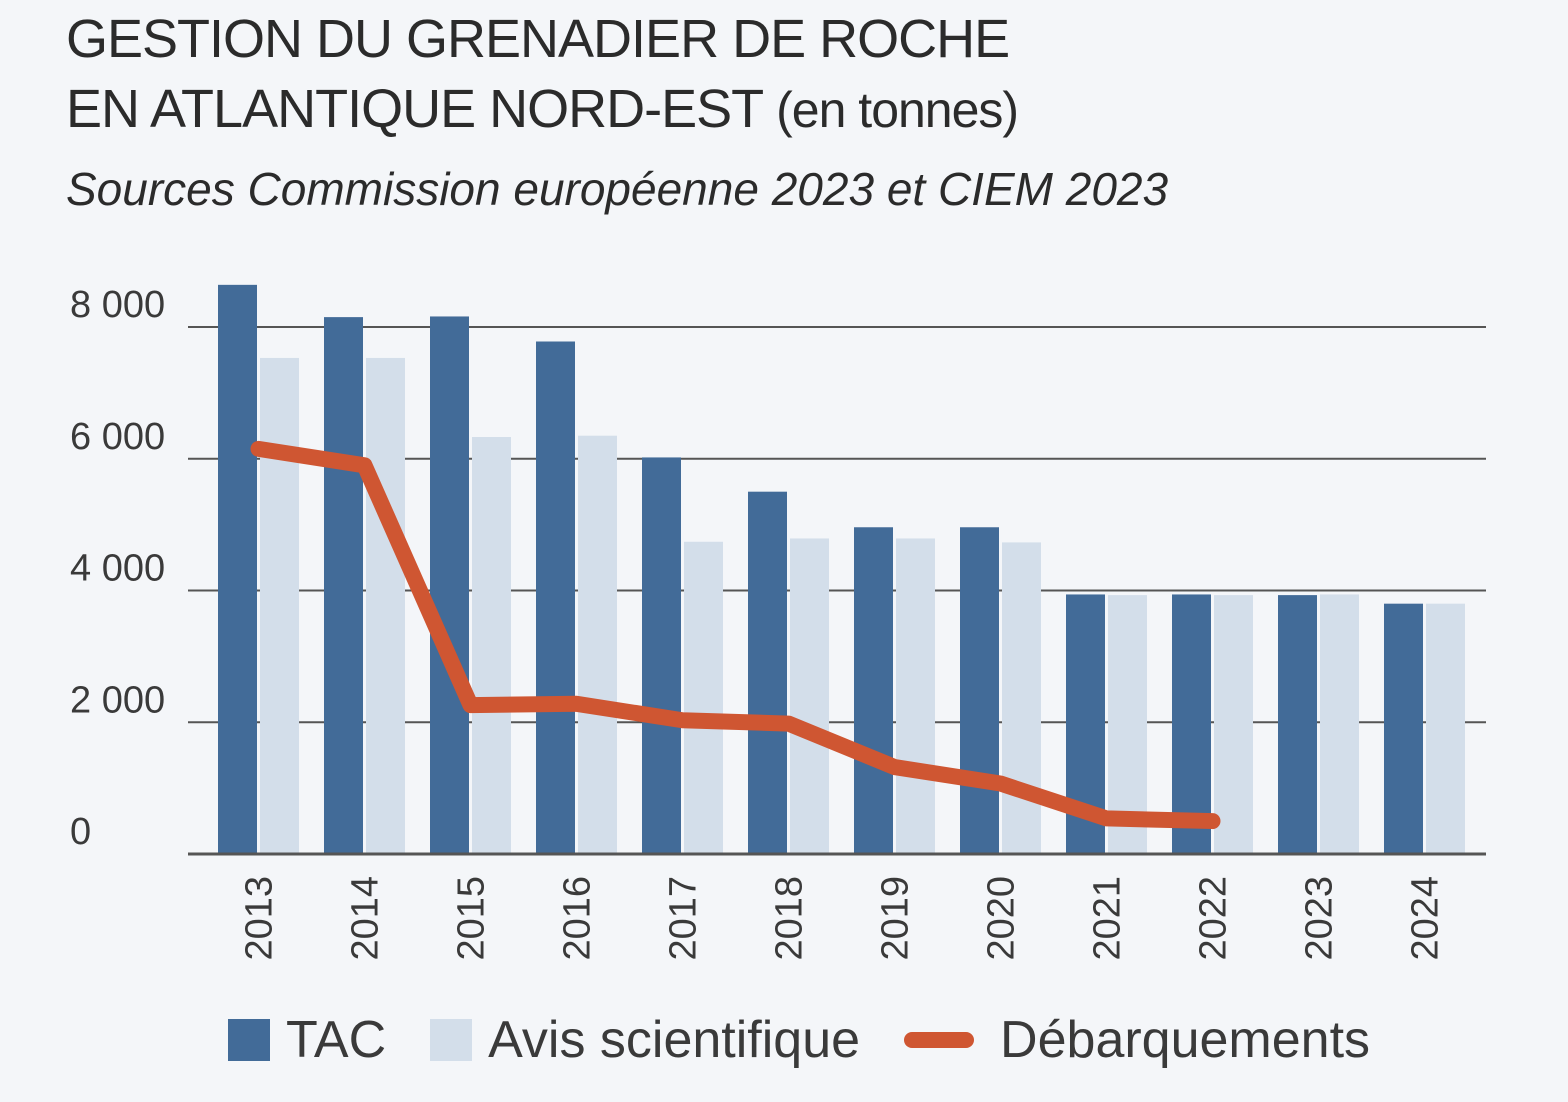 This screenshot has width=1568, height=1102. I want to click on y-tick-label: 8 000, so click(117, 305).